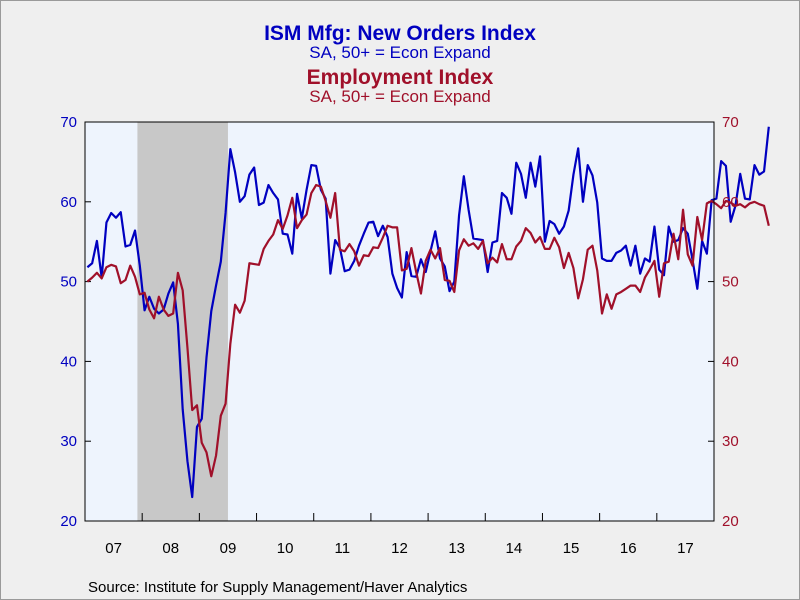 Image resolution: width=800 pixels, height=600 pixels. Describe the element at coordinates (399, 52) in the screenshot. I see `chart-subtitle-new-orders: SA, 50+ = Econ Expand` at that location.